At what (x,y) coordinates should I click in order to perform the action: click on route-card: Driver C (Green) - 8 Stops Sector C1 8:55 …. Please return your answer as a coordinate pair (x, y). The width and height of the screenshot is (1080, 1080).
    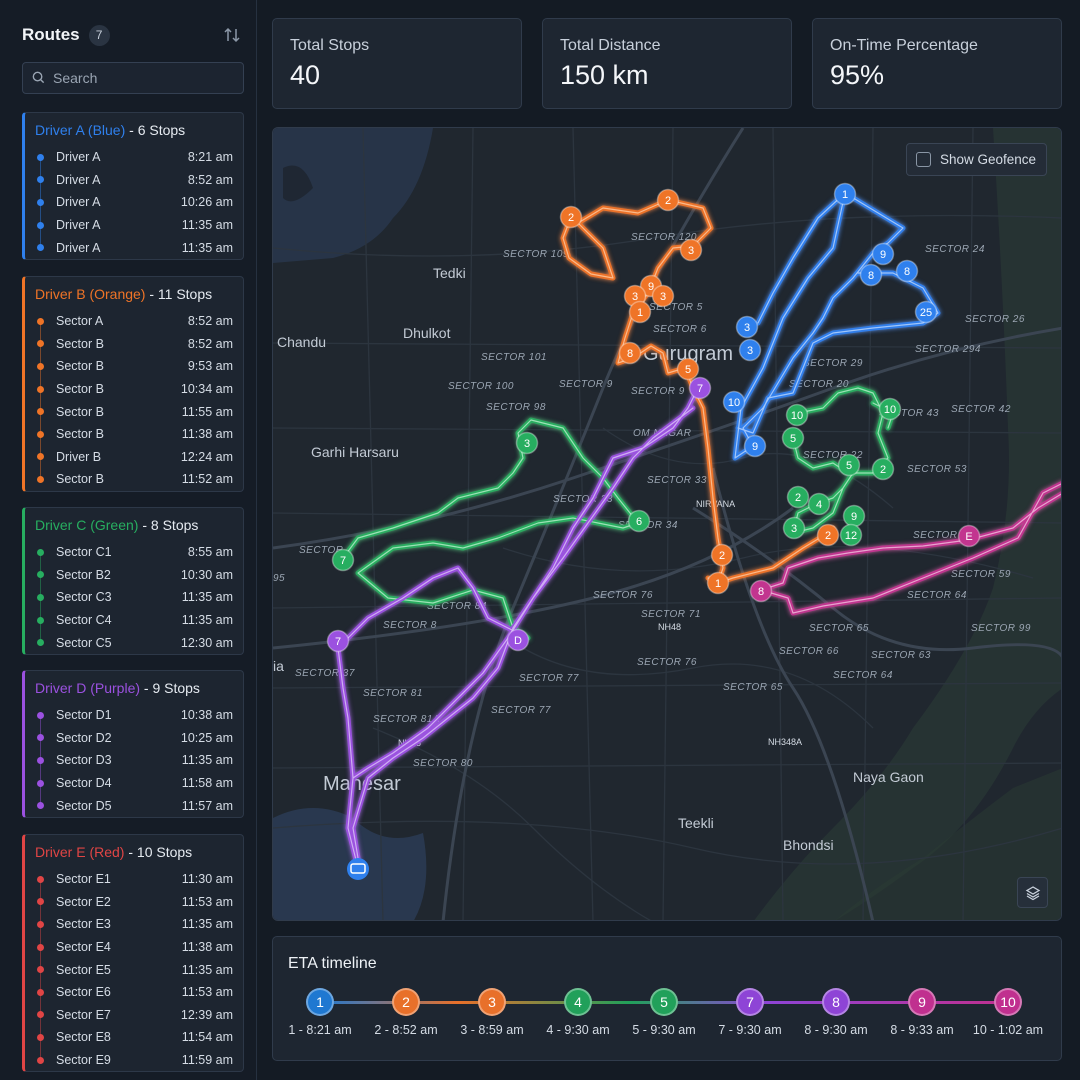
    Looking at the image, I should click on (133, 581).